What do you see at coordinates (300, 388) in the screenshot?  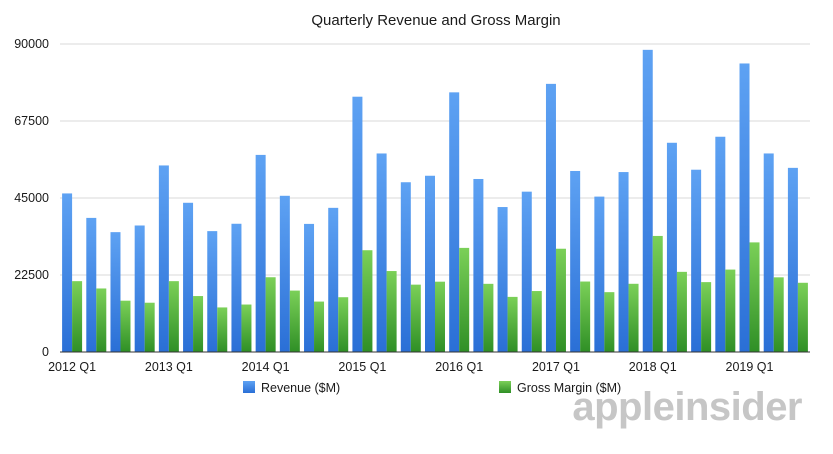 I see `legend-label: Revenue ($M)` at bounding box center [300, 388].